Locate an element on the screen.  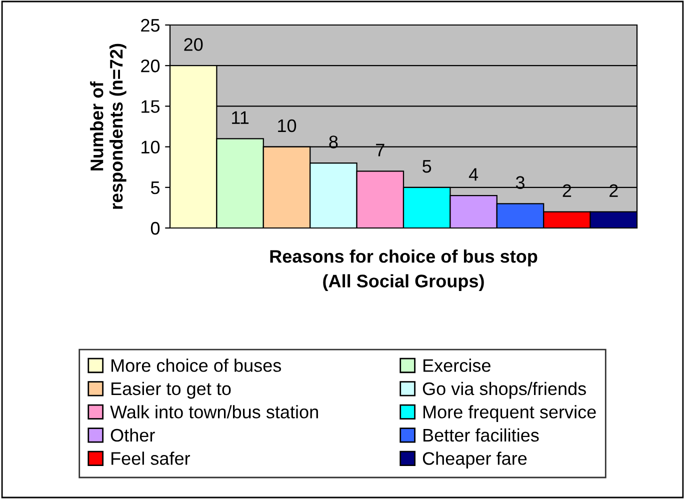
y-tick-label: 10 is located at coordinates (151, 147).